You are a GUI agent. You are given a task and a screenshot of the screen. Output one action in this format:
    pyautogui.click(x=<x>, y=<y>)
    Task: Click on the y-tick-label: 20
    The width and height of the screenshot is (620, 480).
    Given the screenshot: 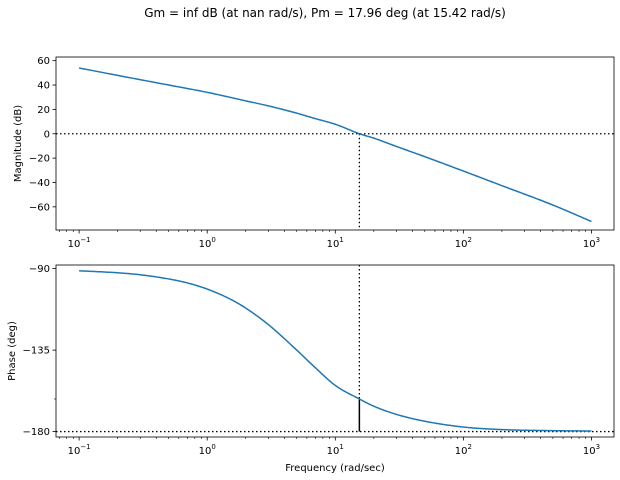 What is the action you would take?
    pyautogui.click(x=43, y=110)
    